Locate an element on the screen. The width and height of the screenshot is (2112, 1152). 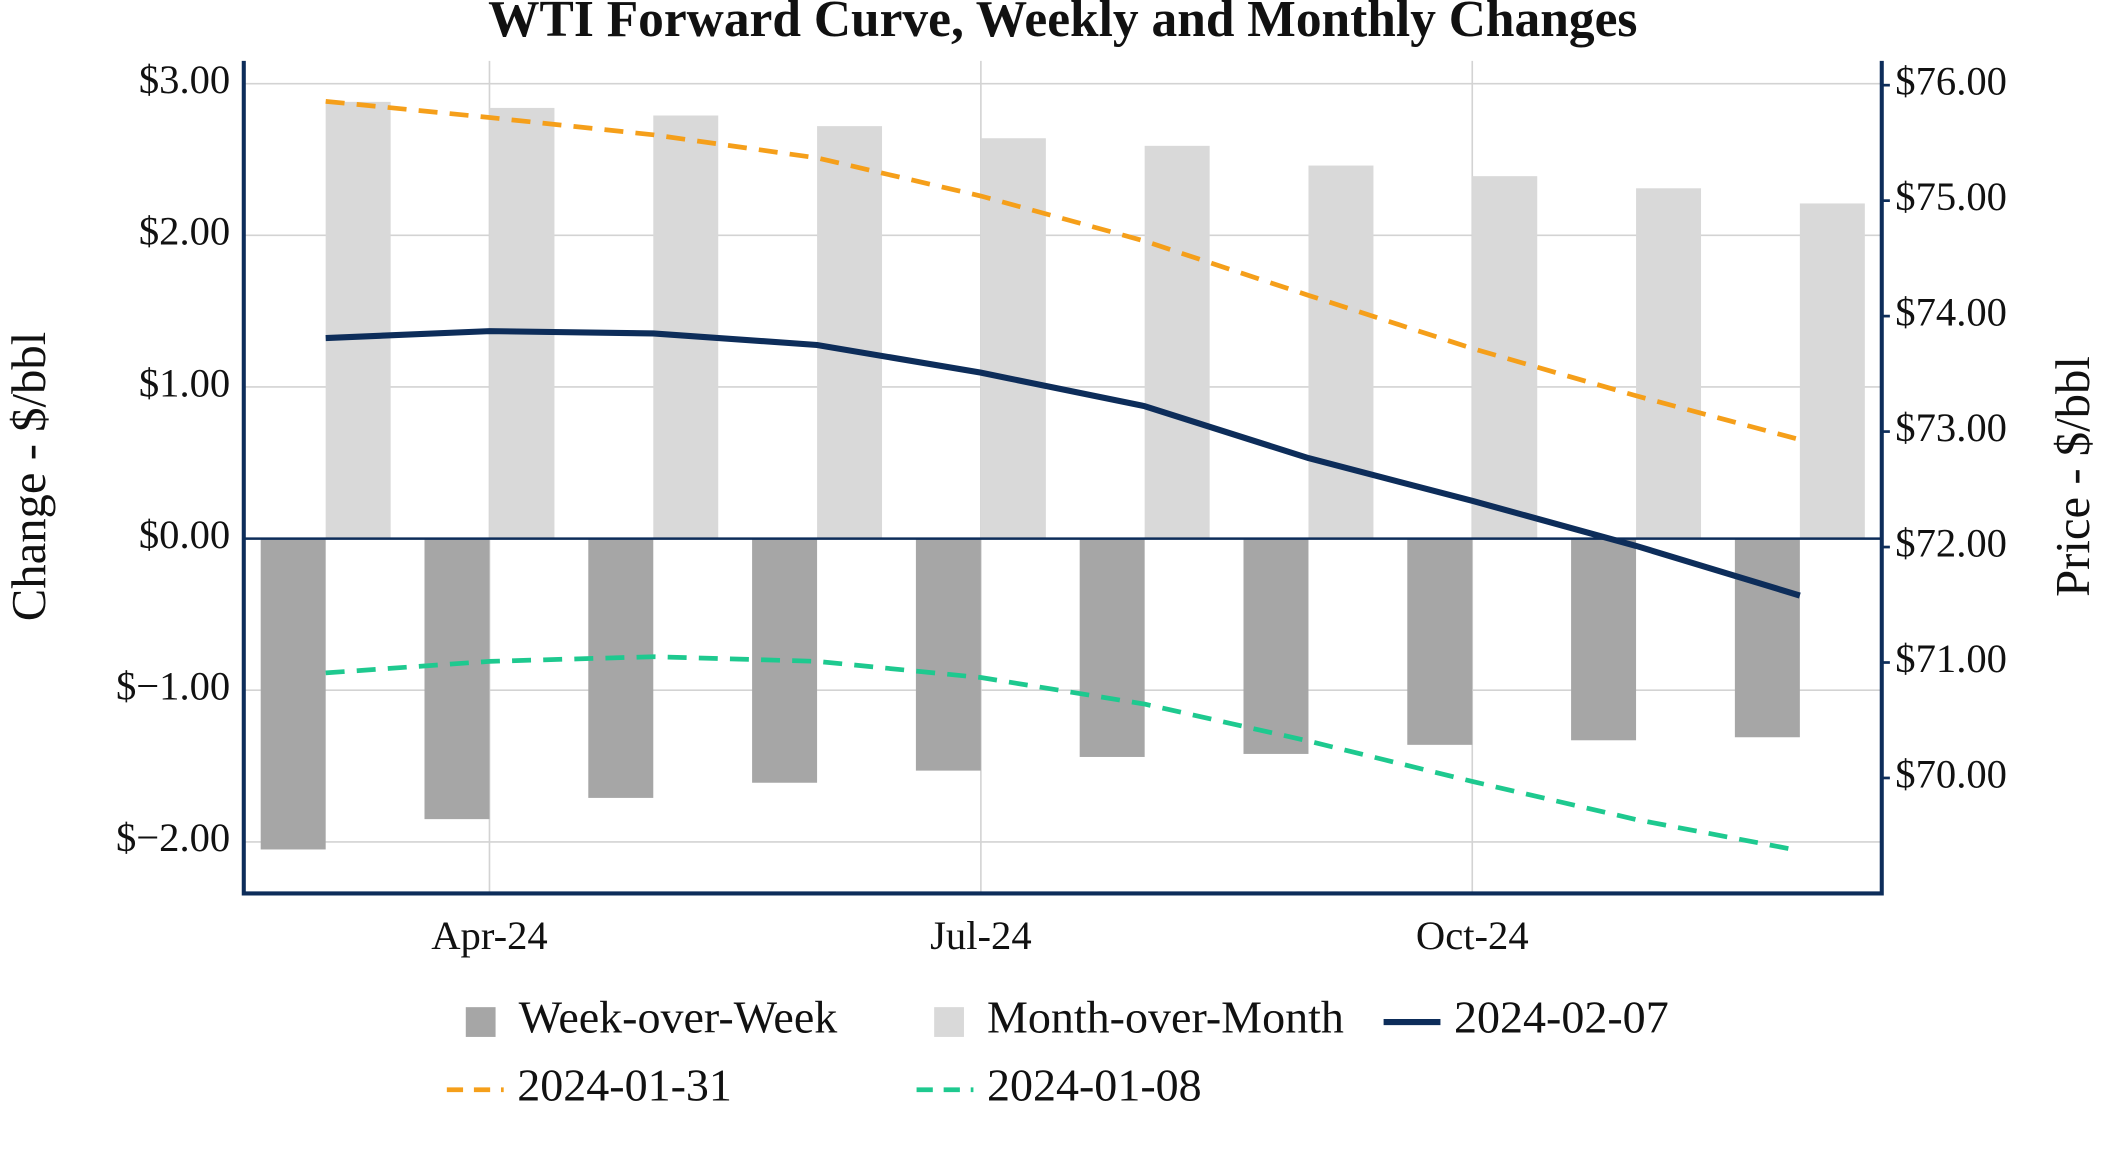
y-tick-label: $3.00 is located at coordinates (184, 79).